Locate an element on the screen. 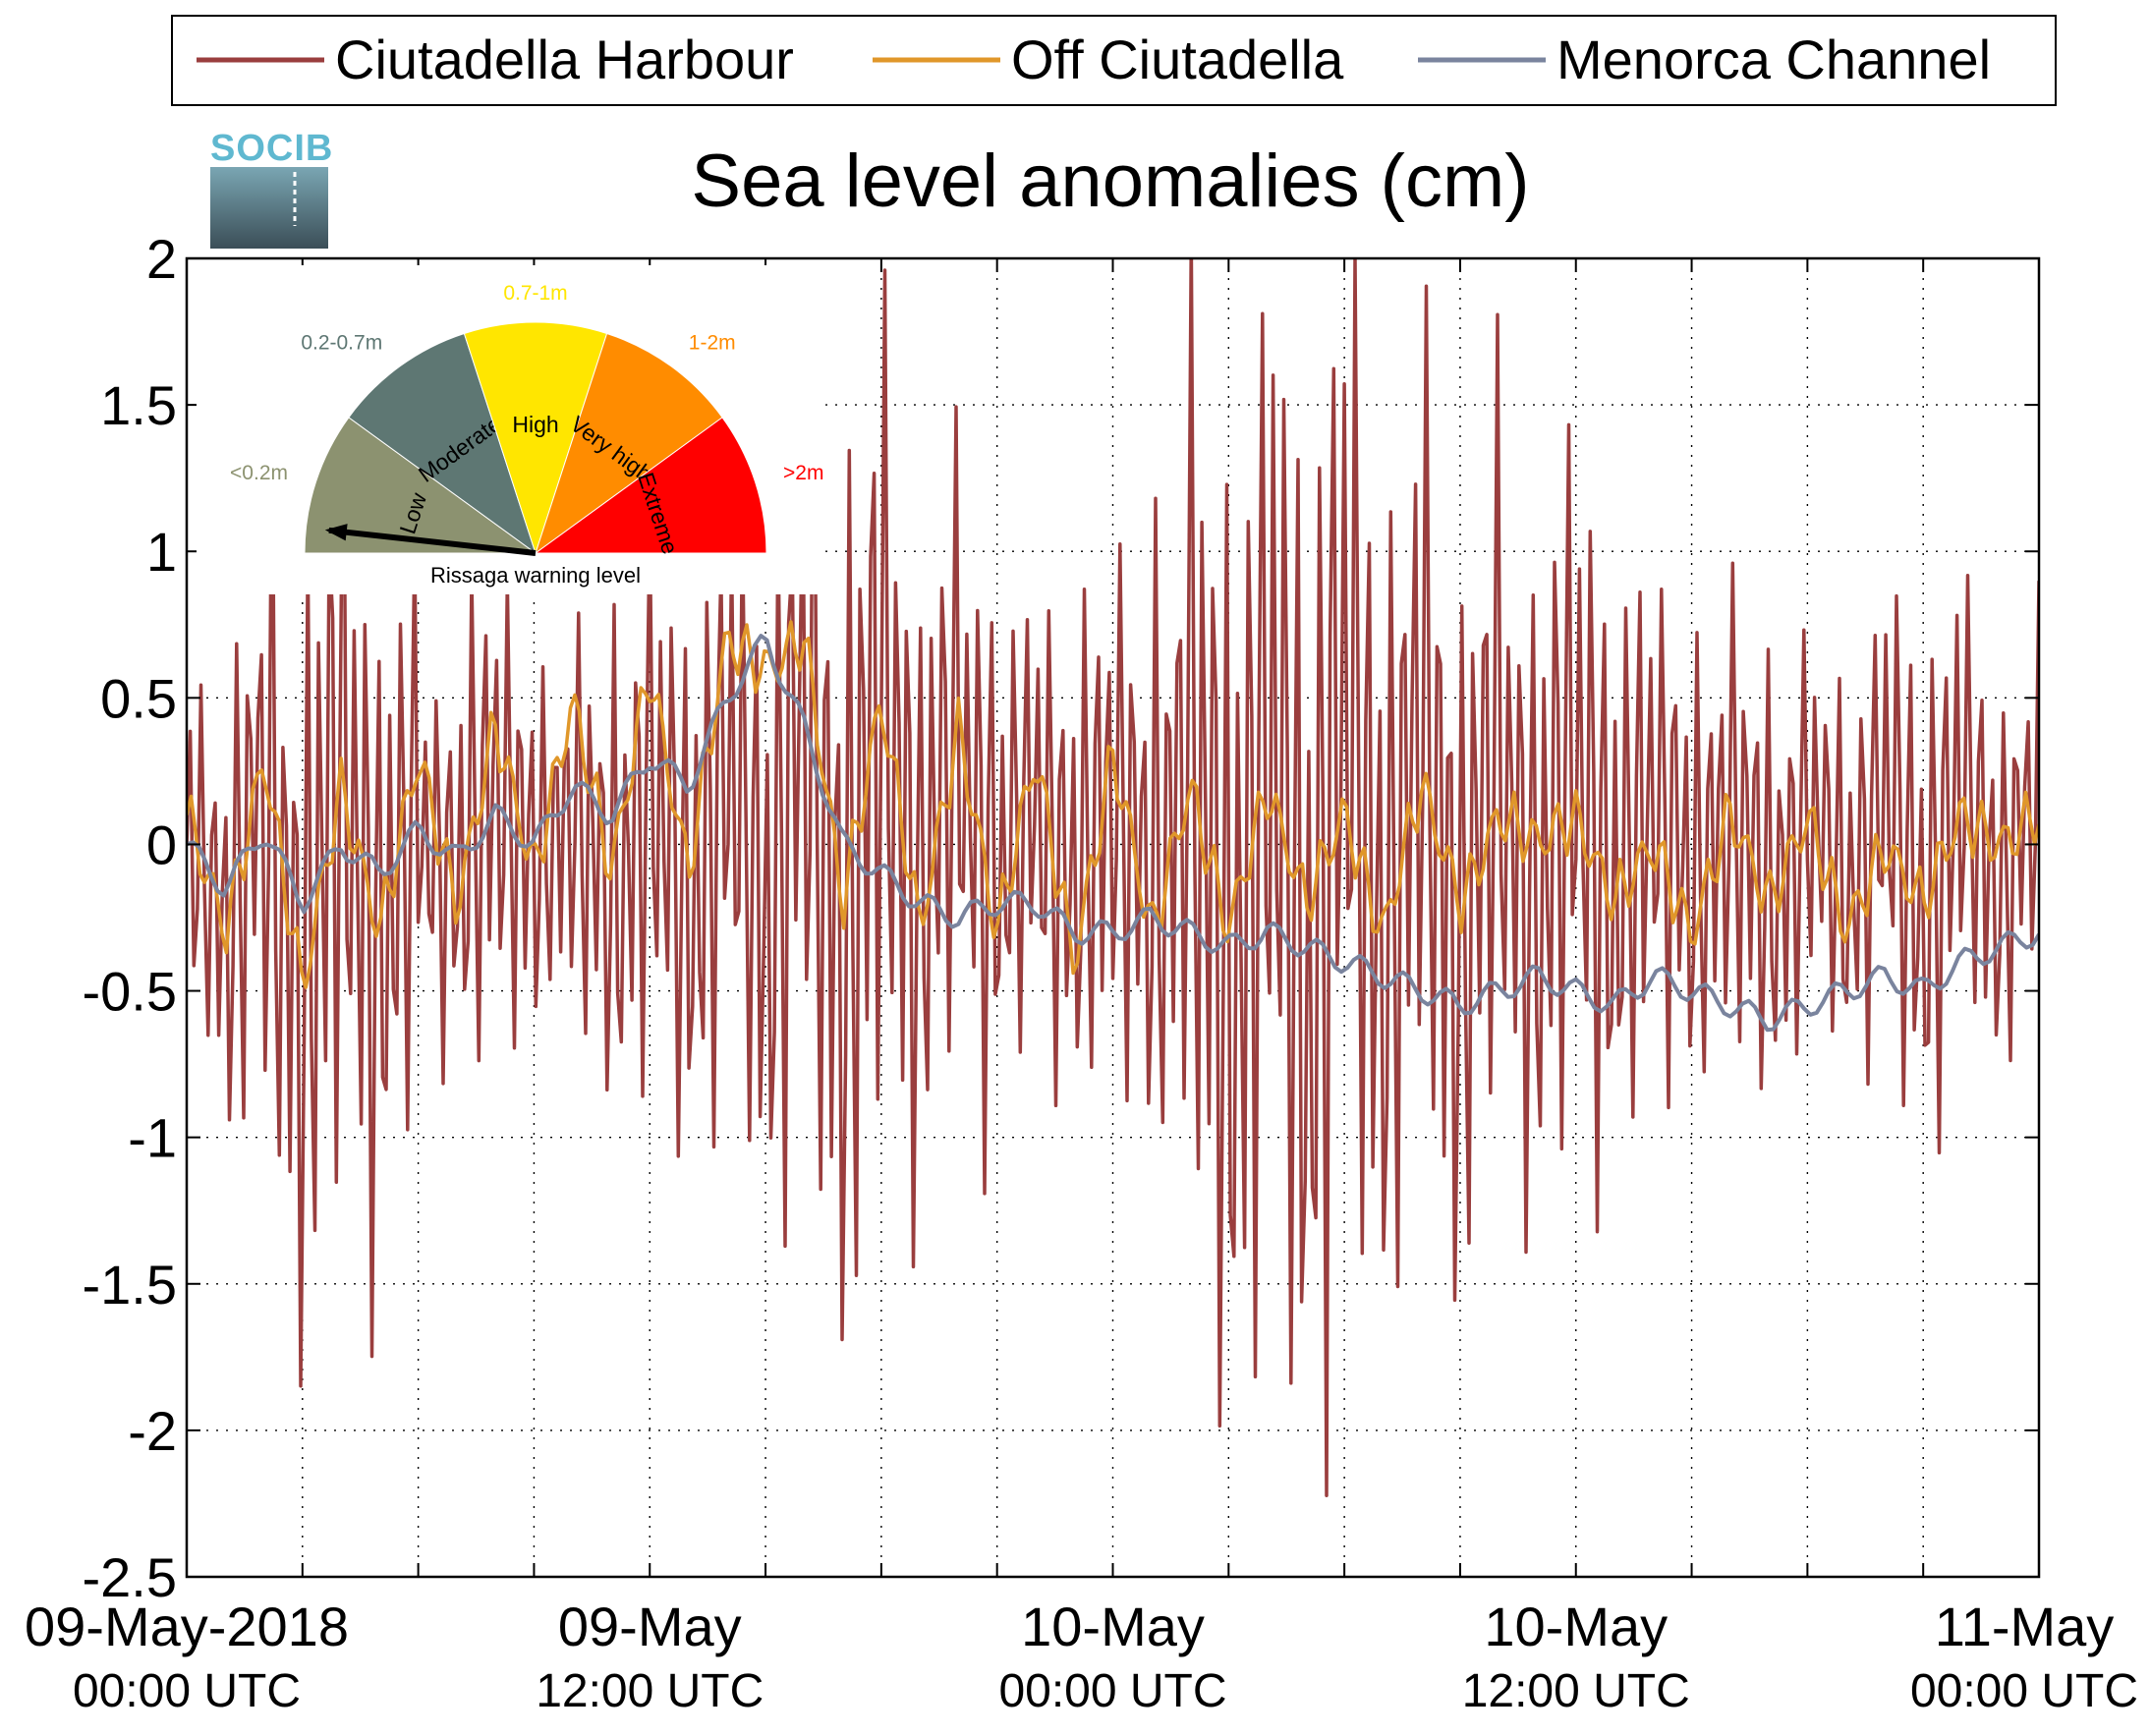 The width and height of the screenshot is (2150, 1736). y-tick-label: -0.5 is located at coordinates (130, 992).